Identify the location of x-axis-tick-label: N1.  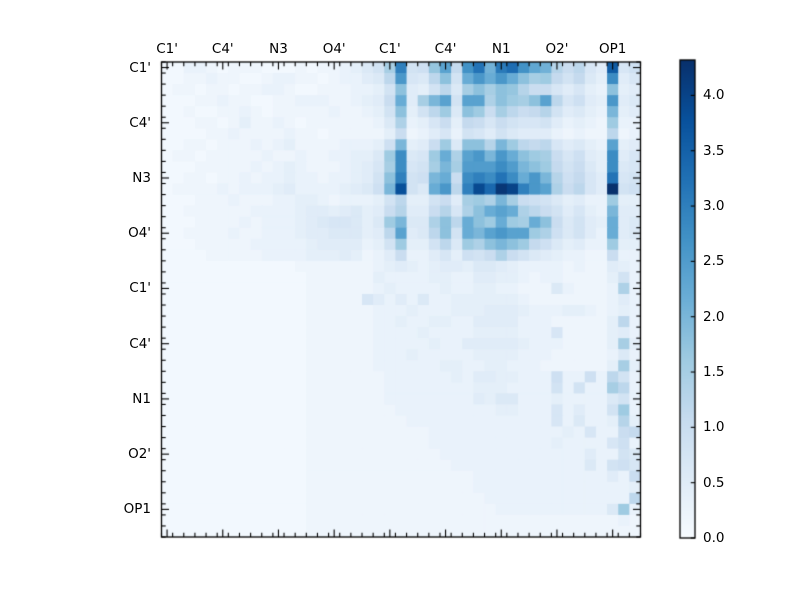
(501, 49).